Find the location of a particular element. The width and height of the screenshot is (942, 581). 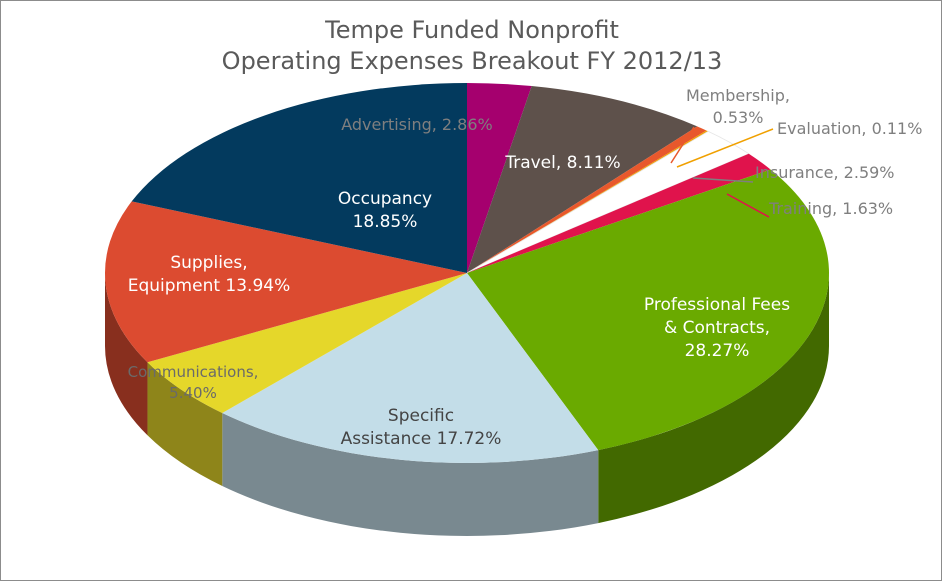

label-membership-line-2: 0.53% is located at coordinates (738, 117).